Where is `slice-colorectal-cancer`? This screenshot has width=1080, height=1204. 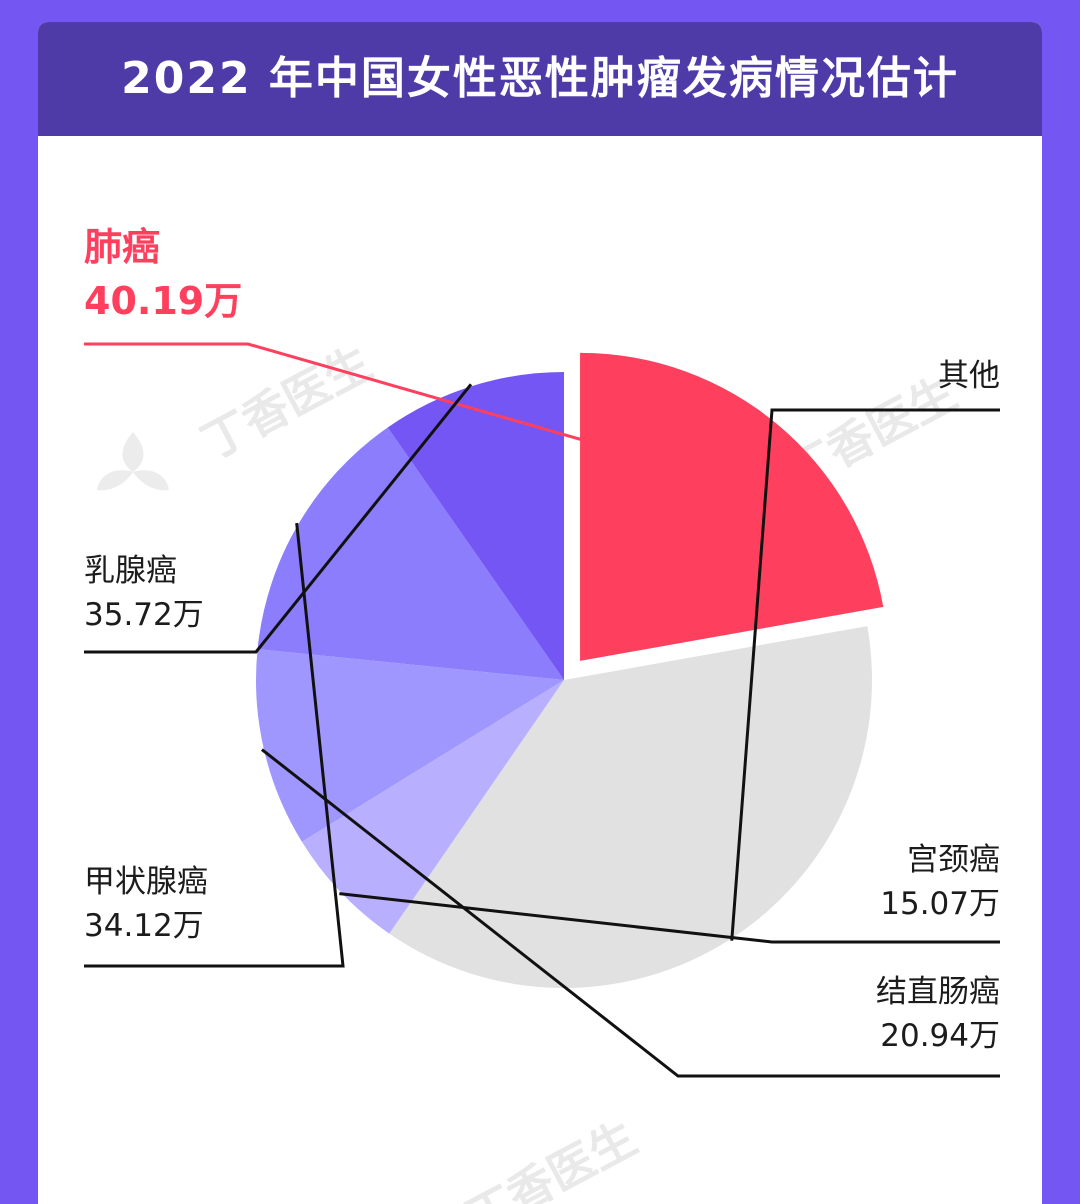
slice-colorectal-cancer is located at coordinates (410, 745).